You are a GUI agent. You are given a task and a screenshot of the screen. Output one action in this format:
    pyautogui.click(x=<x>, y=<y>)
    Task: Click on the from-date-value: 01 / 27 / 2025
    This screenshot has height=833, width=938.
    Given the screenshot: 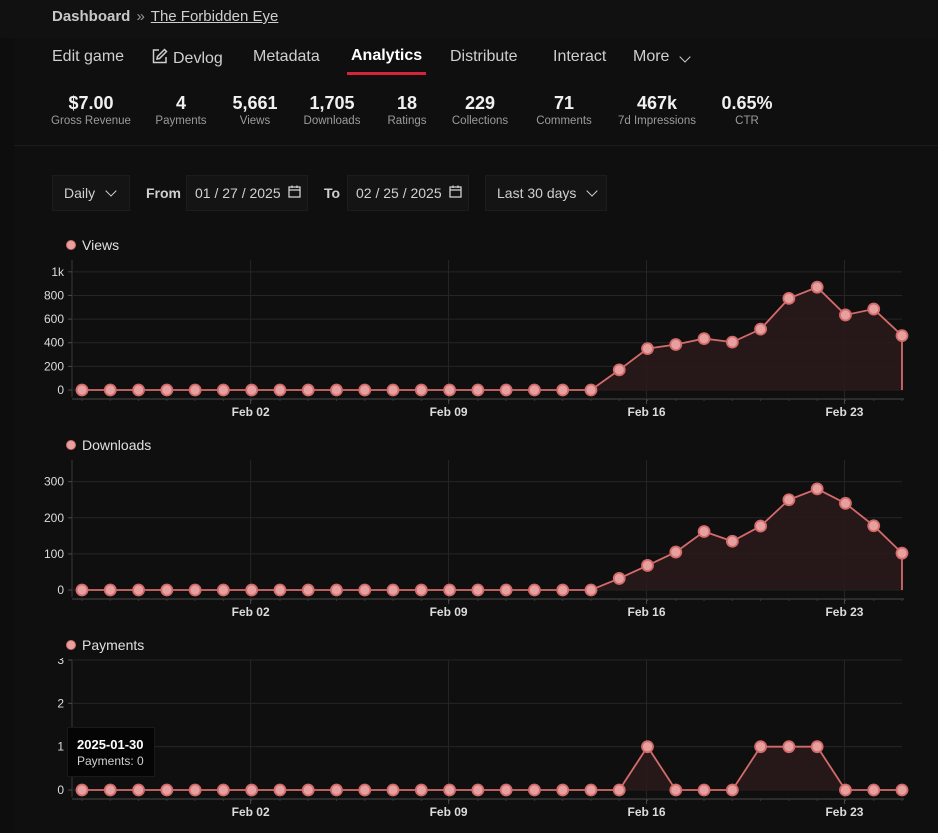 What is the action you would take?
    pyautogui.click(x=238, y=193)
    